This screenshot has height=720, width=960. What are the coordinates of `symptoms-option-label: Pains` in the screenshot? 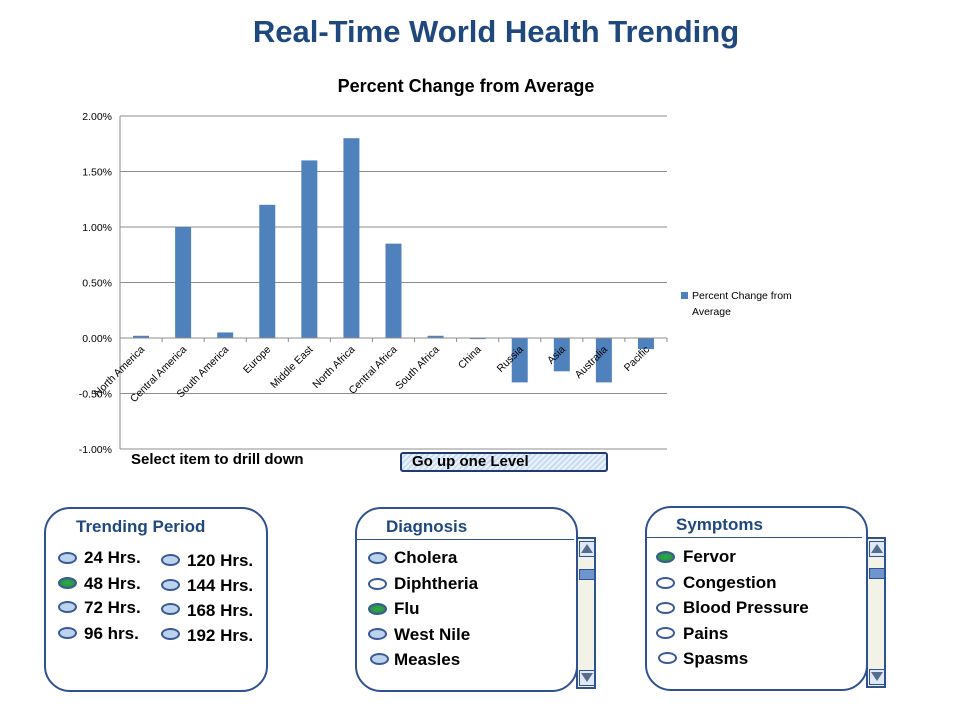 It's located at (706, 633).